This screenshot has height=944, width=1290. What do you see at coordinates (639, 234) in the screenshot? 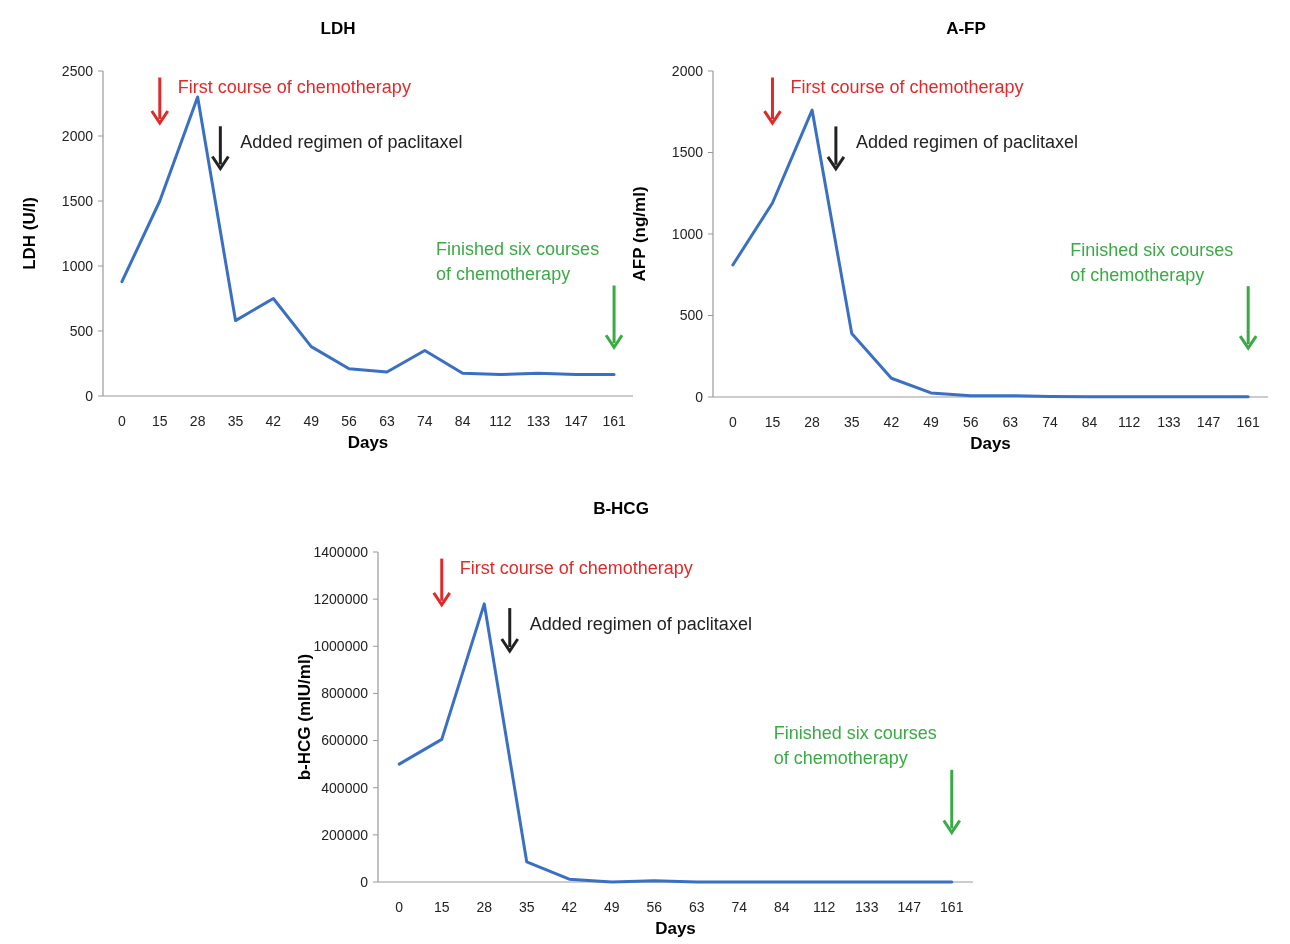
I see `y-axis-title: AFP (ng/ml)` at bounding box center [639, 234].